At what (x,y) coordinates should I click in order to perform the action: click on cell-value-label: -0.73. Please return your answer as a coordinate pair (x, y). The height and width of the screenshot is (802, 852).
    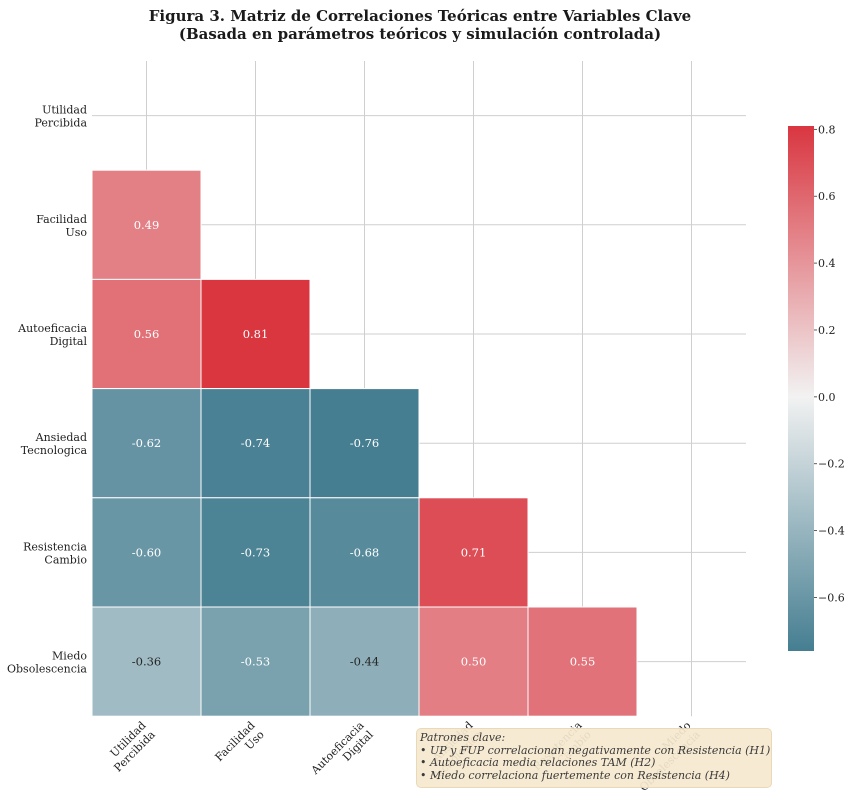
    Looking at the image, I should click on (256, 552).